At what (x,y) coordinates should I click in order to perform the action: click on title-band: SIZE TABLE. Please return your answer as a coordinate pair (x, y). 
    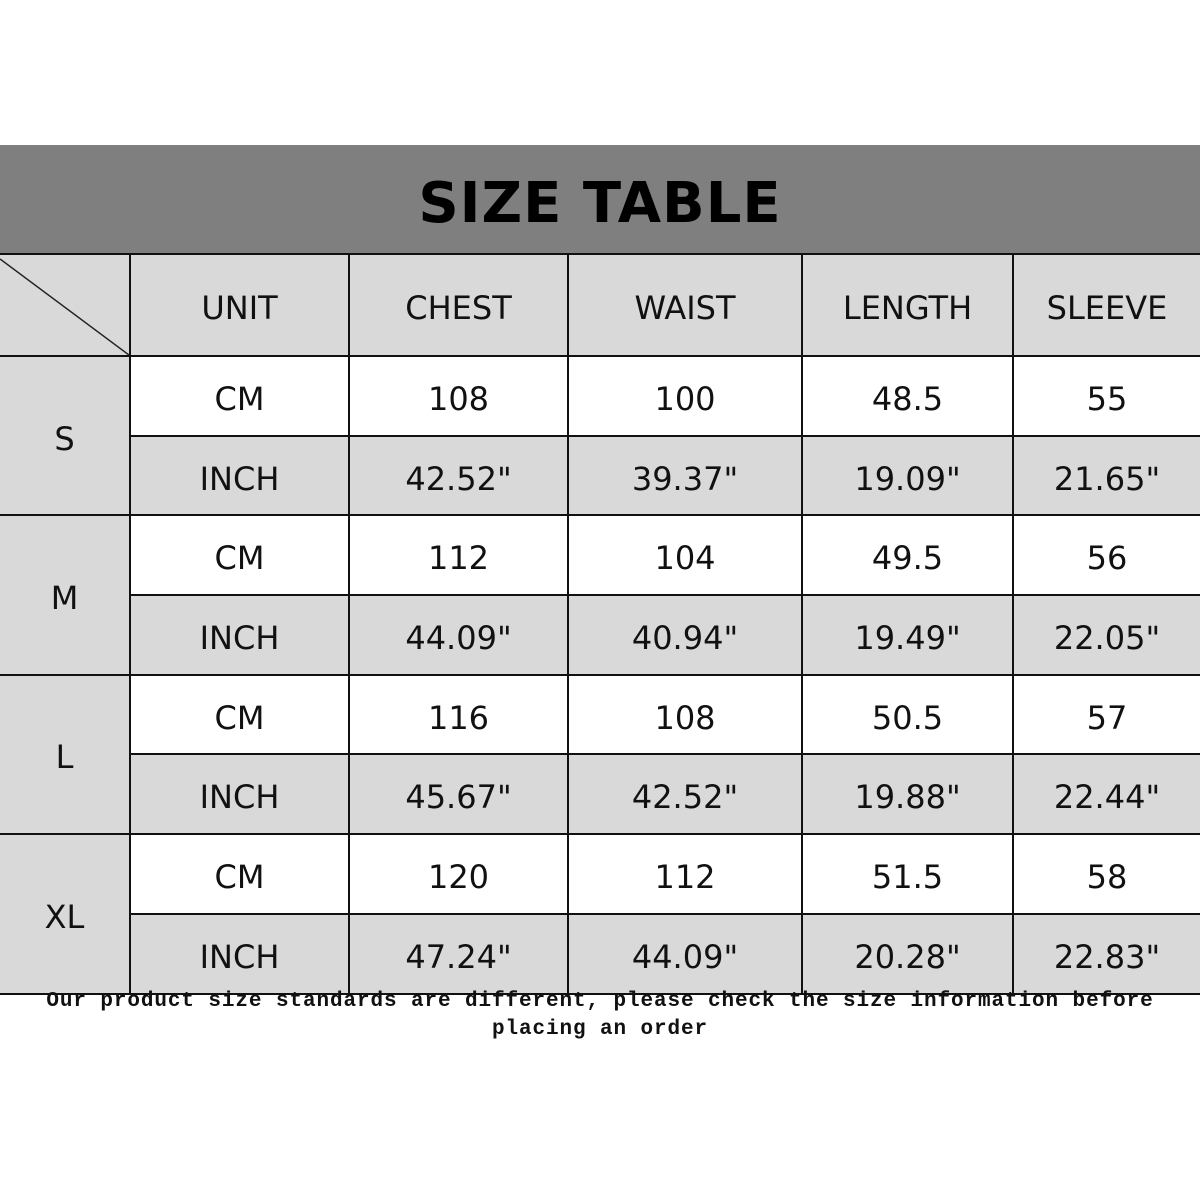
    Looking at the image, I should click on (600, 199).